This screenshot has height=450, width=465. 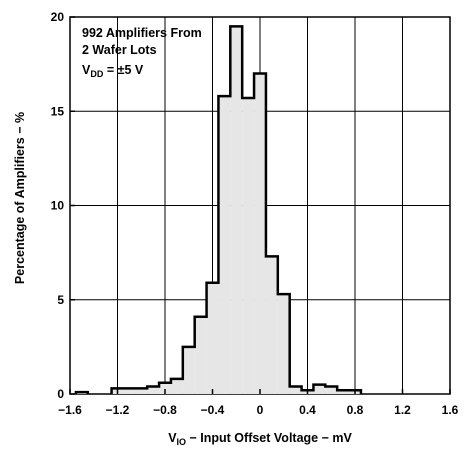 I want to click on y-tick-label: 10, so click(x=58, y=206).